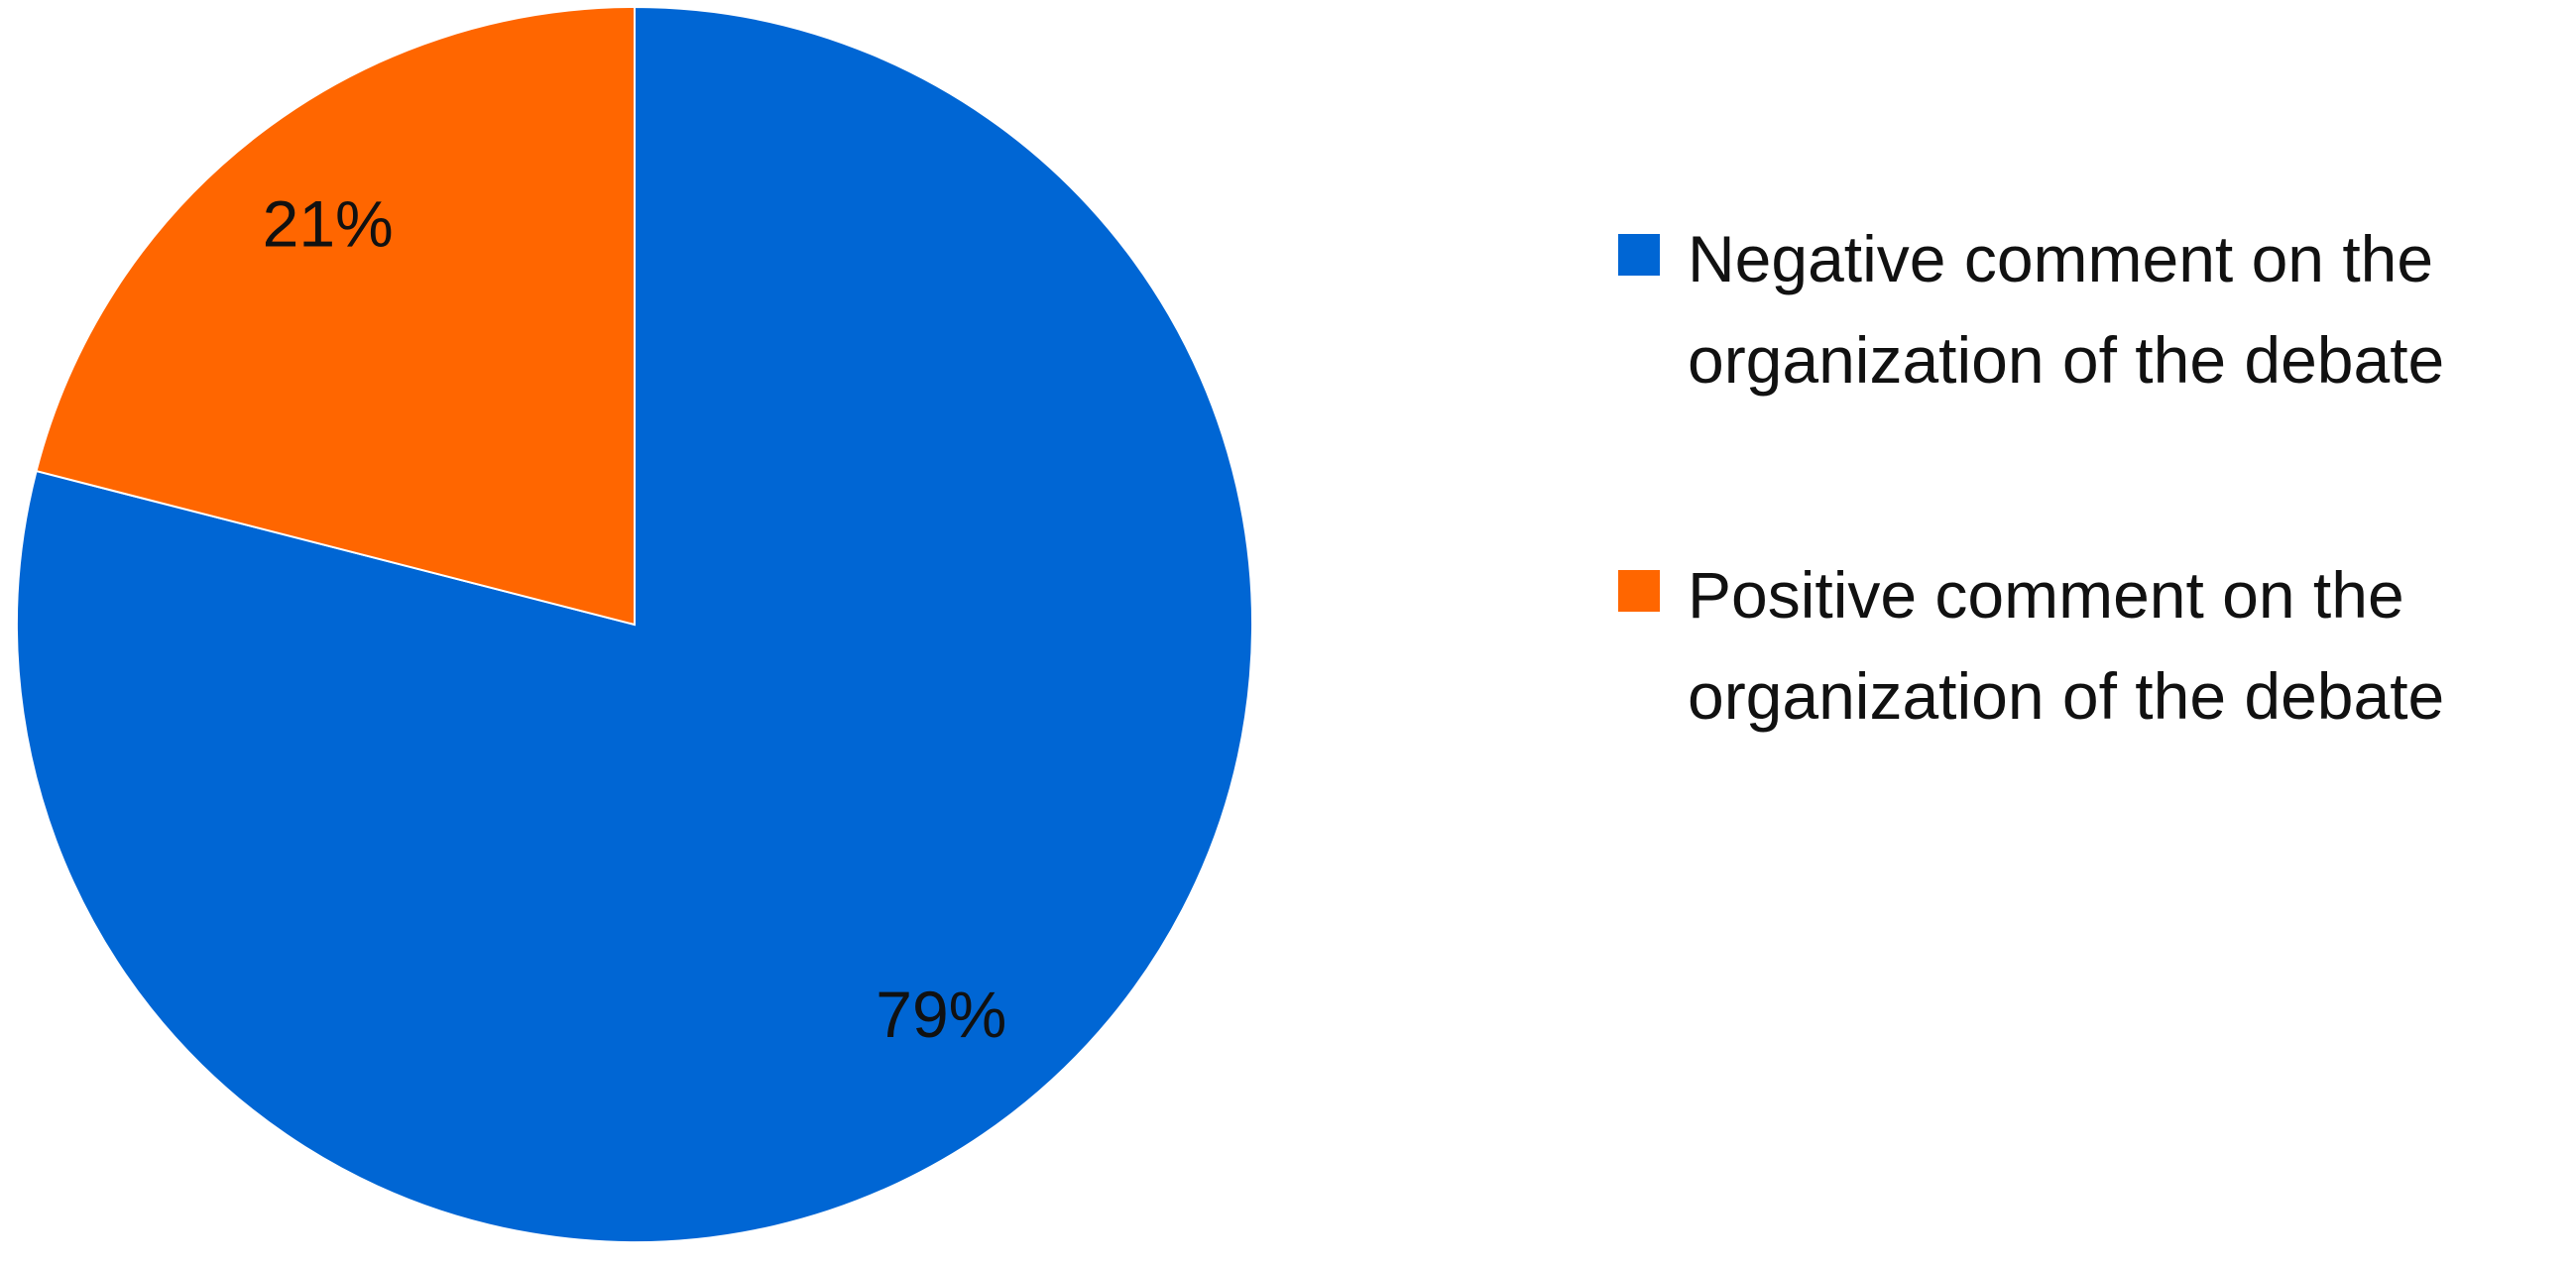 This screenshot has height=1268, width=2576. What do you see at coordinates (941, 1014) in the screenshot?
I see `value-label: 79%` at bounding box center [941, 1014].